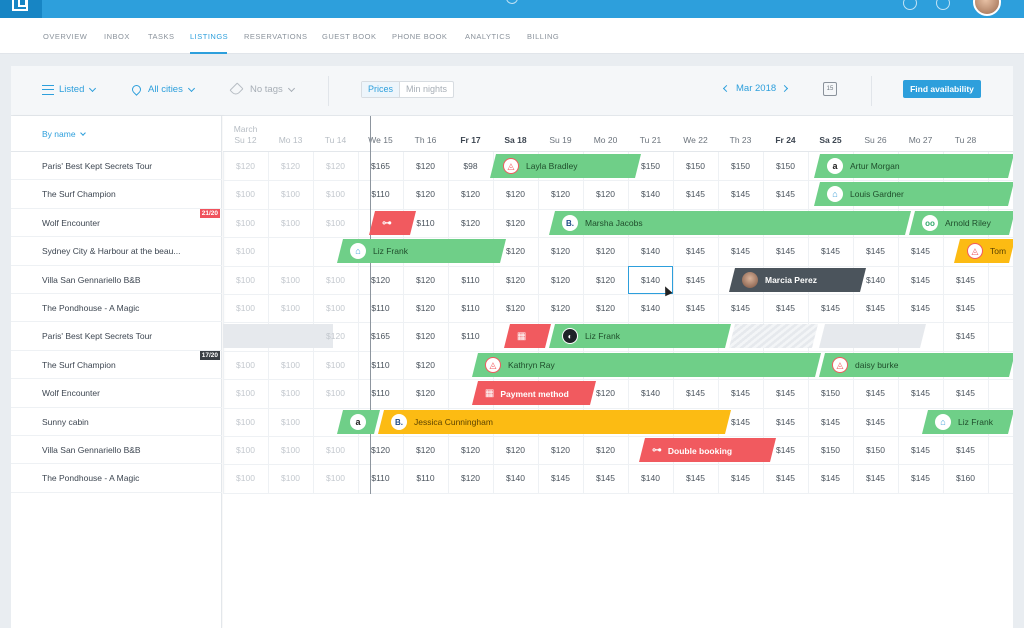 This screenshot has height=628, width=1024. I want to click on listing-row: Paris' Best Kept Secrets Tour, so click(116, 166).